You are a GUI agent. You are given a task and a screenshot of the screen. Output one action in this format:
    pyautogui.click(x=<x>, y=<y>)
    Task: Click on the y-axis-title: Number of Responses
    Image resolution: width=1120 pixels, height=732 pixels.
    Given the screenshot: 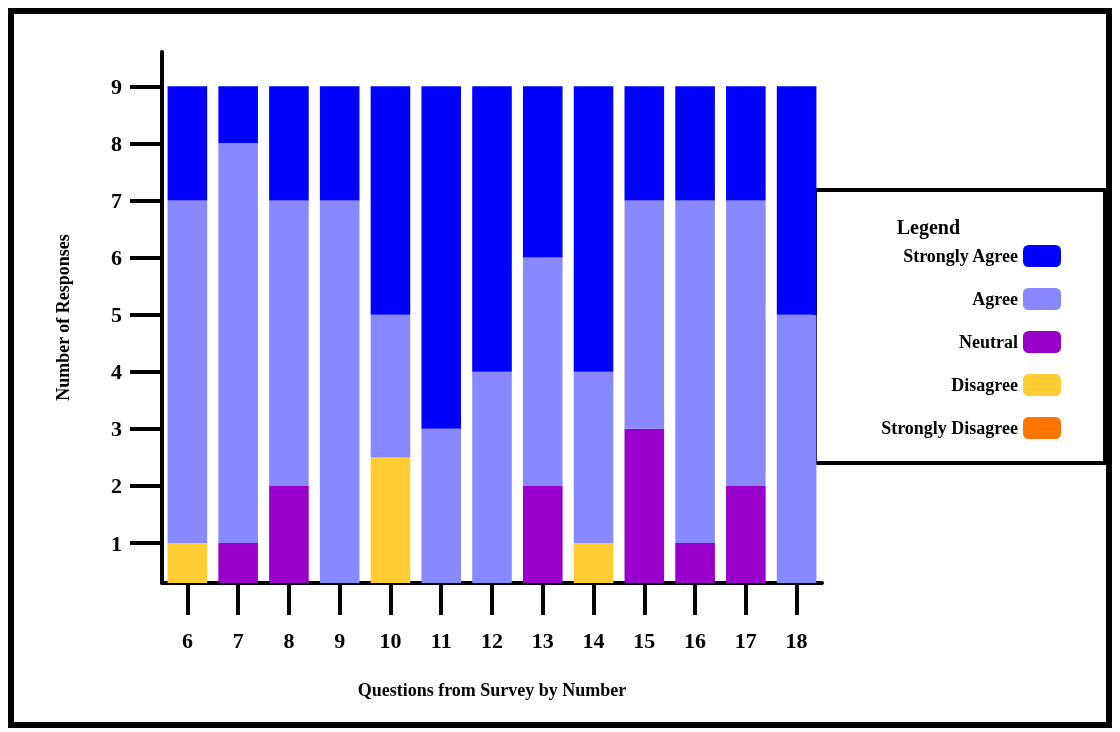 What is the action you would take?
    pyautogui.click(x=63, y=317)
    